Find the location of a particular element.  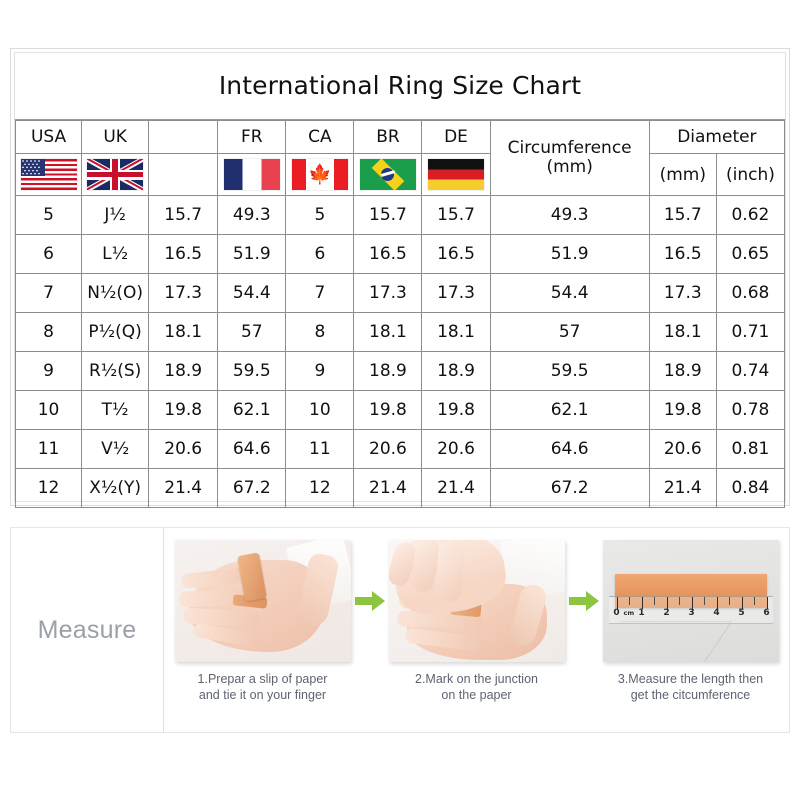

cell-blank: 21.4 is located at coordinates (183, 488).